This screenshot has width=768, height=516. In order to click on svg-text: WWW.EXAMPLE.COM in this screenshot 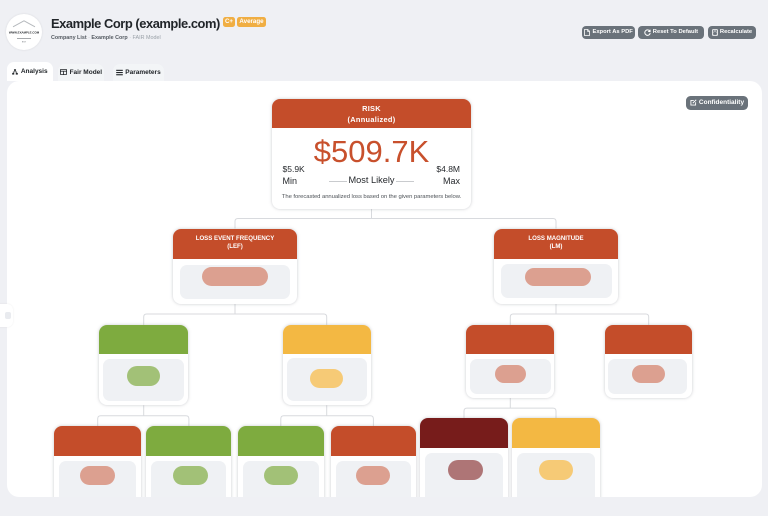, I will do `click(24, 32)`.